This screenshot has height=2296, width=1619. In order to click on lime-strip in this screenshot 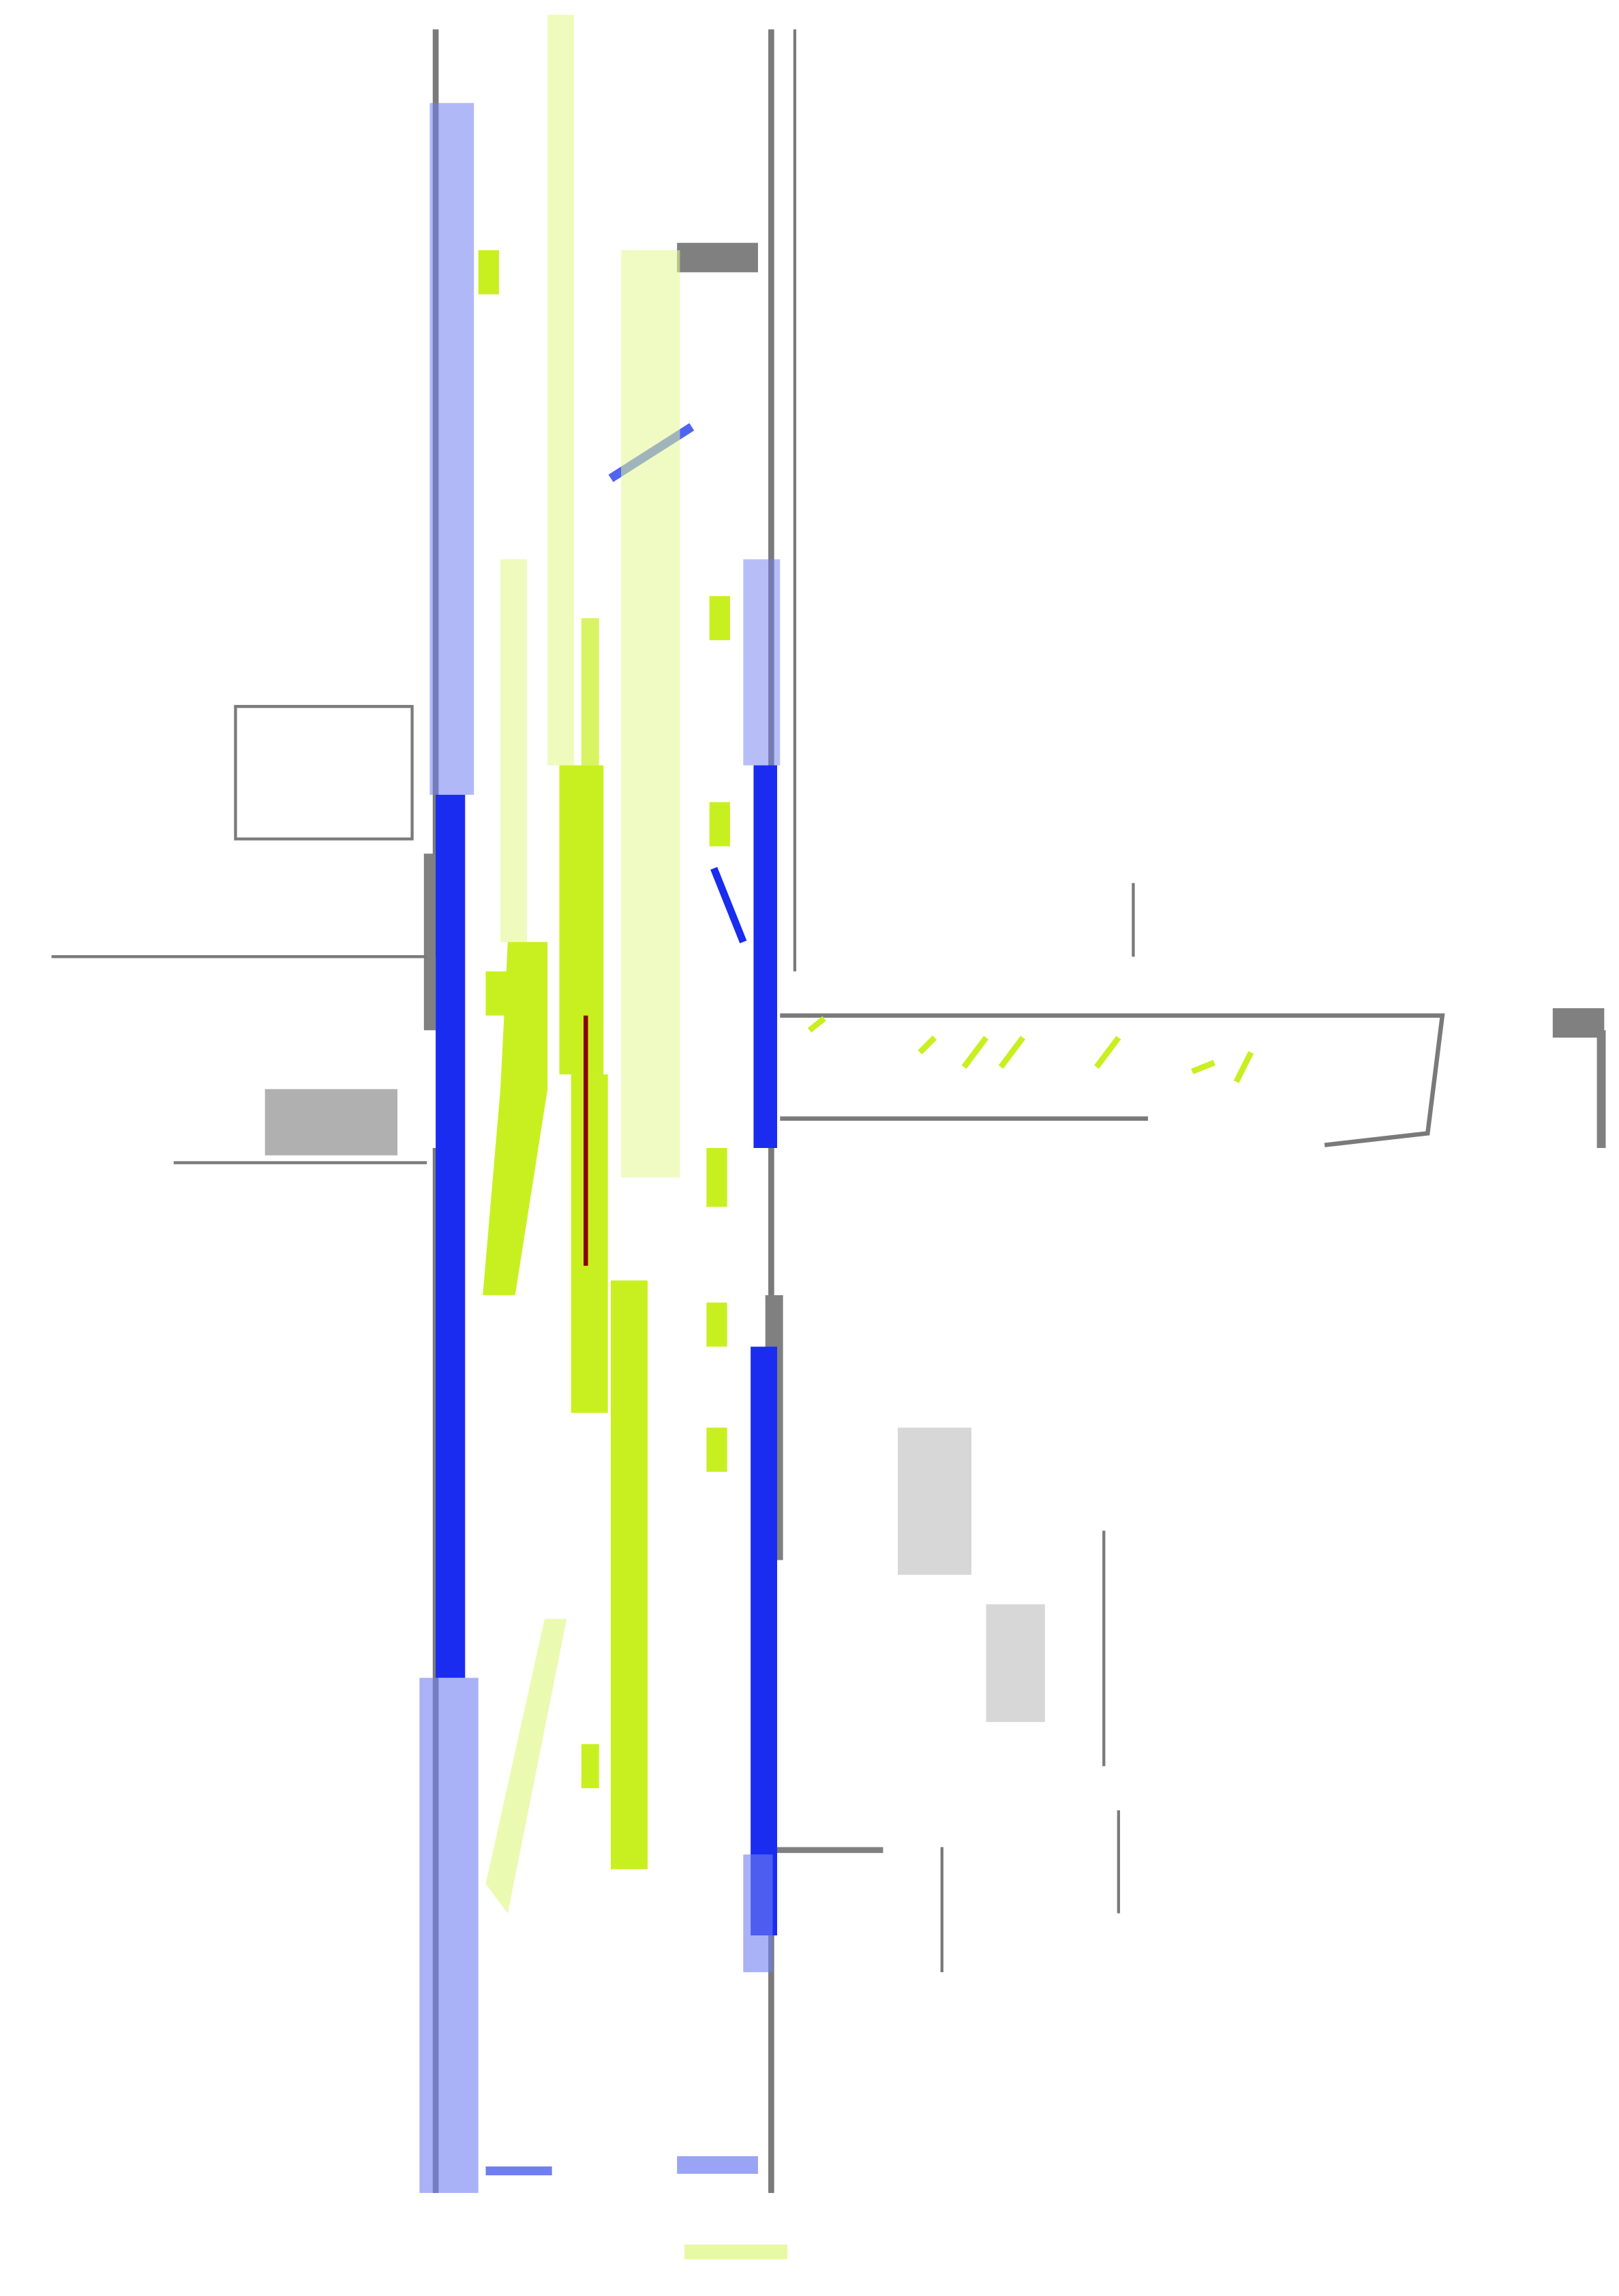, I will do `click(736, 2252)`.